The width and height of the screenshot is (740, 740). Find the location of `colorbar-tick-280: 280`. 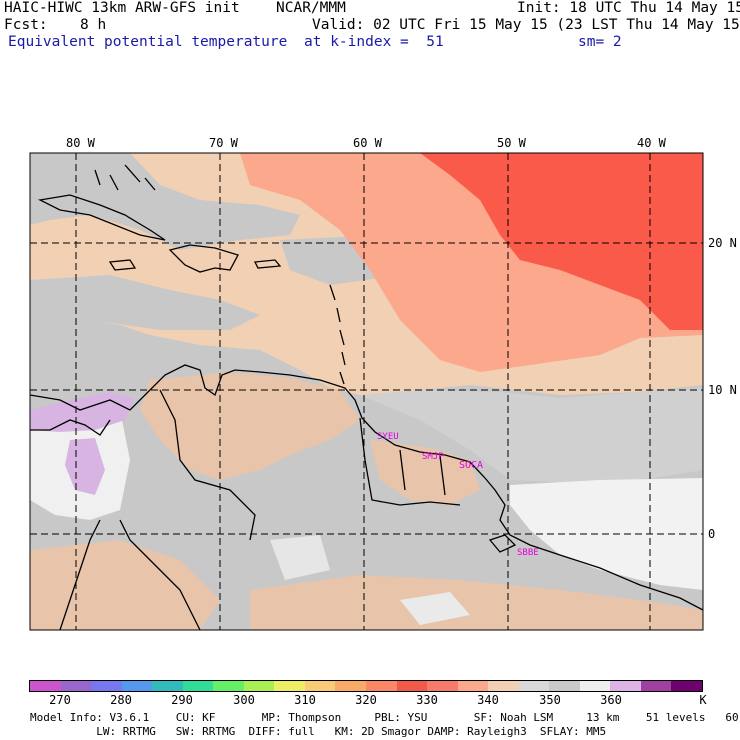

colorbar-tick-280: 280 is located at coordinates (121, 700).